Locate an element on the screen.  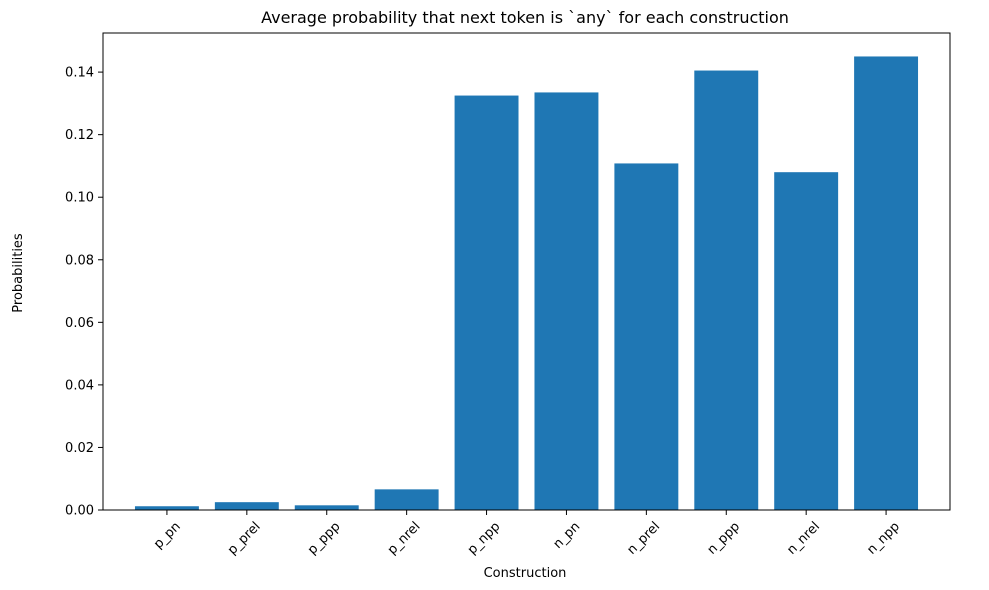
x-tick-label: p_nrel is located at coordinates (404, 538).